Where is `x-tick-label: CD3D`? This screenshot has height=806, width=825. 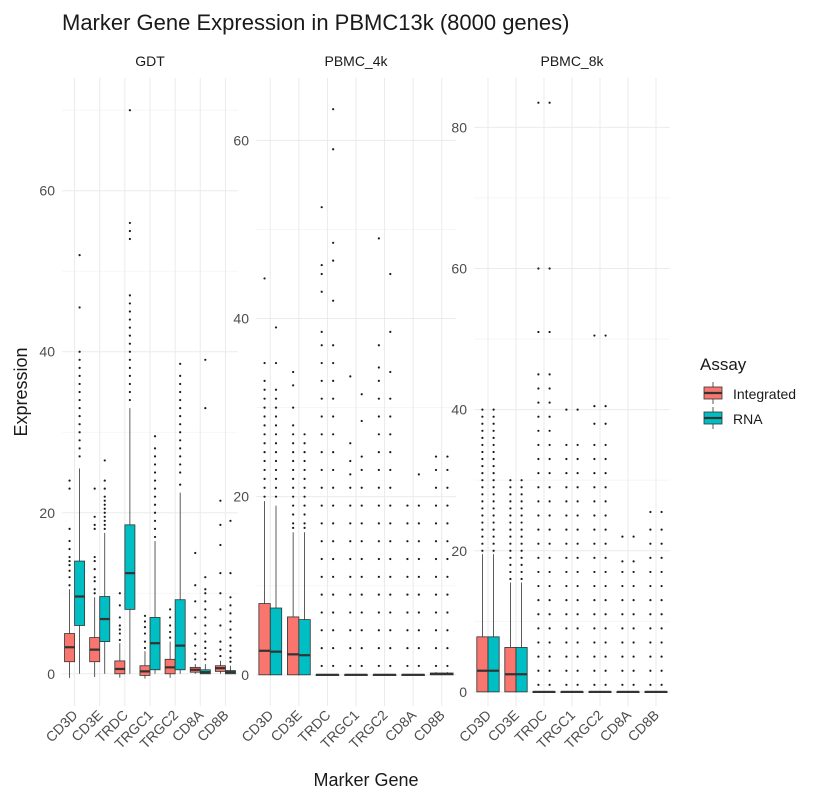
x-tick-label: CD3D is located at coordinates (257, 726).